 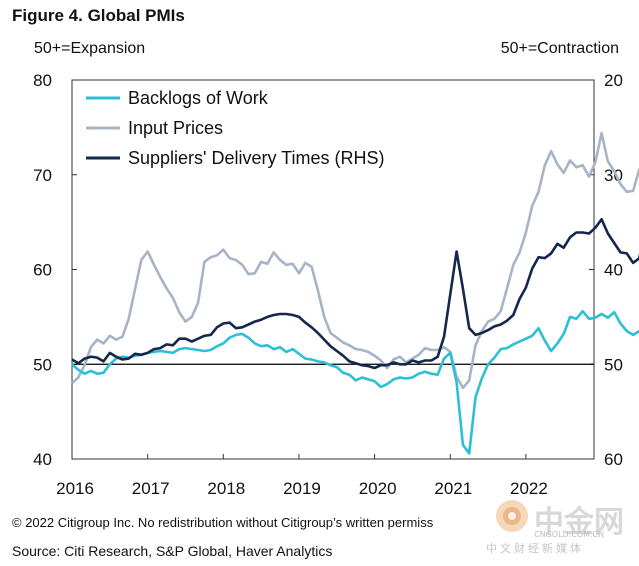 What do you see at coordinates (613, 459) in the screenshot?
I see `right-axis-tick-label: 60` at bounding box center [613, 459].